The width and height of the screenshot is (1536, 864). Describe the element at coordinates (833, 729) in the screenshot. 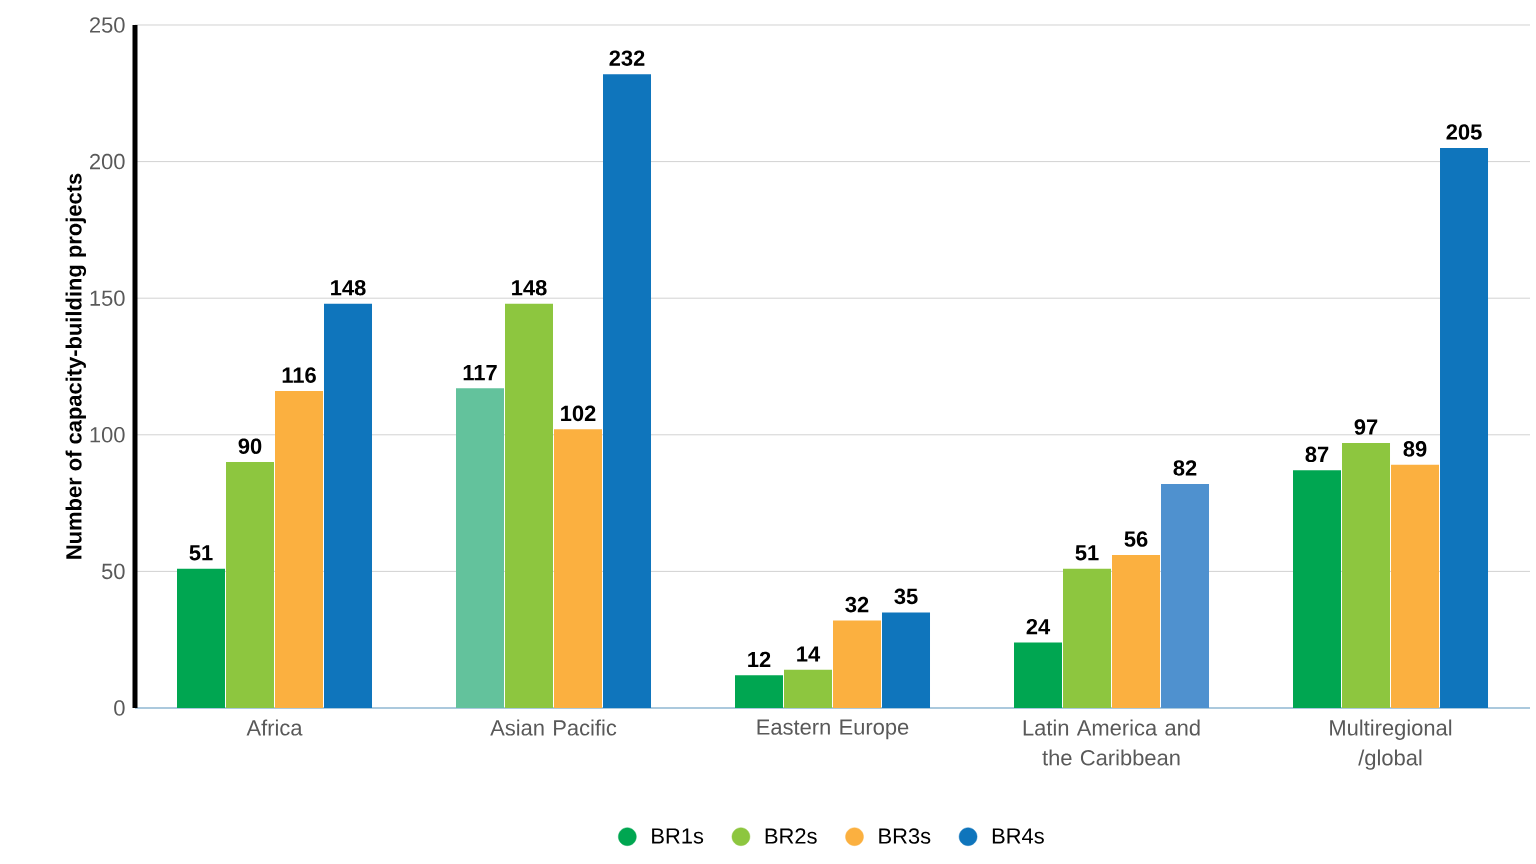

I see `x-tick-label: Eastern Europe` at that location.